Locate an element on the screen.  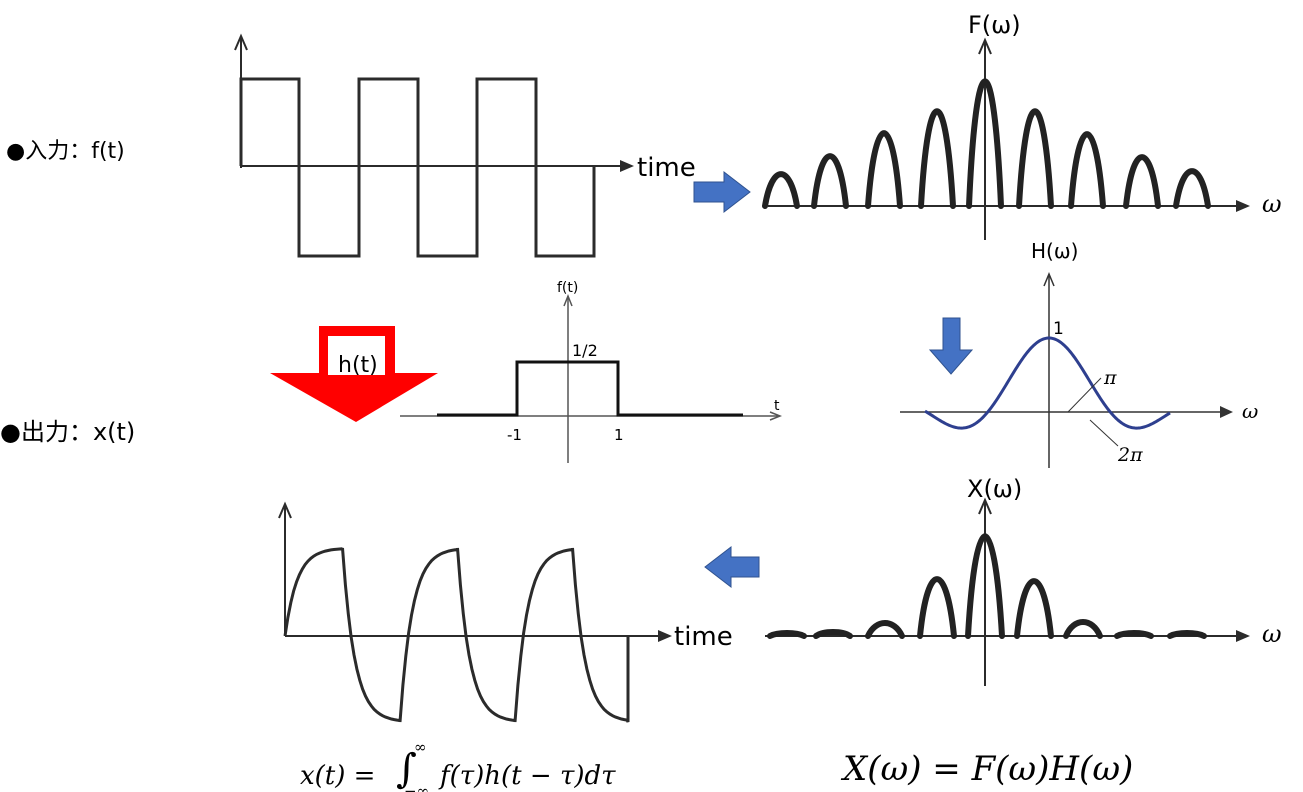
filter-peak-label: 1 is located at coordinates (1058, 329).